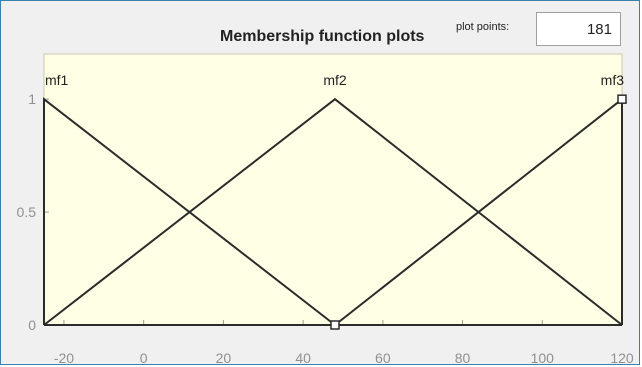 Image resolution: width=642 pixels, height=367 pixels. I want to click on mf-label-mf2: mf2, so click(335, 80).